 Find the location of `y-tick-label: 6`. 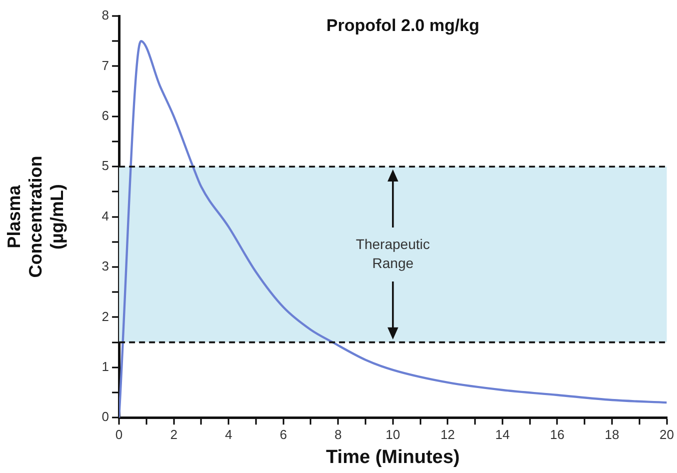

y-tick-label: 6 is located at coordinates (106, 115).